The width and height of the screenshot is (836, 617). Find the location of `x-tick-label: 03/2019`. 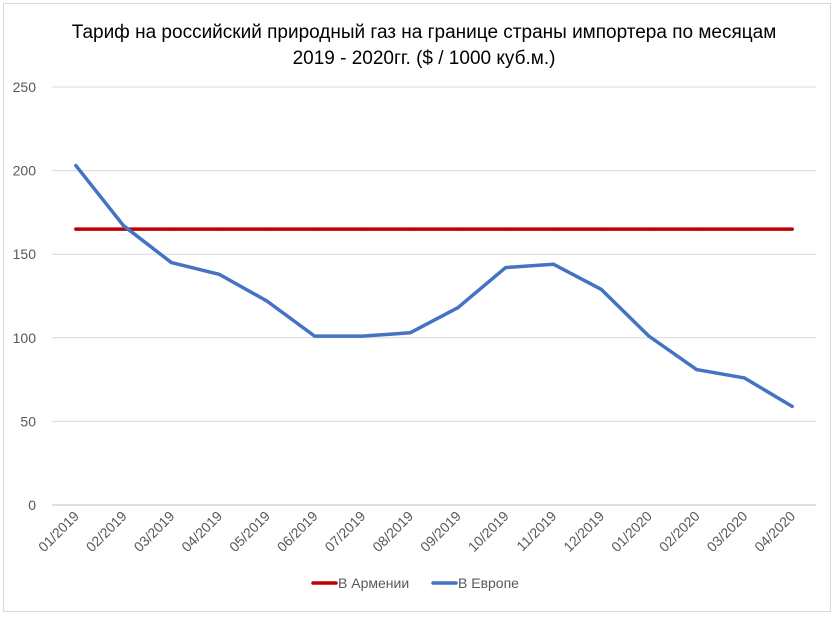

x-tick-label: 03/2019 is located at coordinates (153, 531).